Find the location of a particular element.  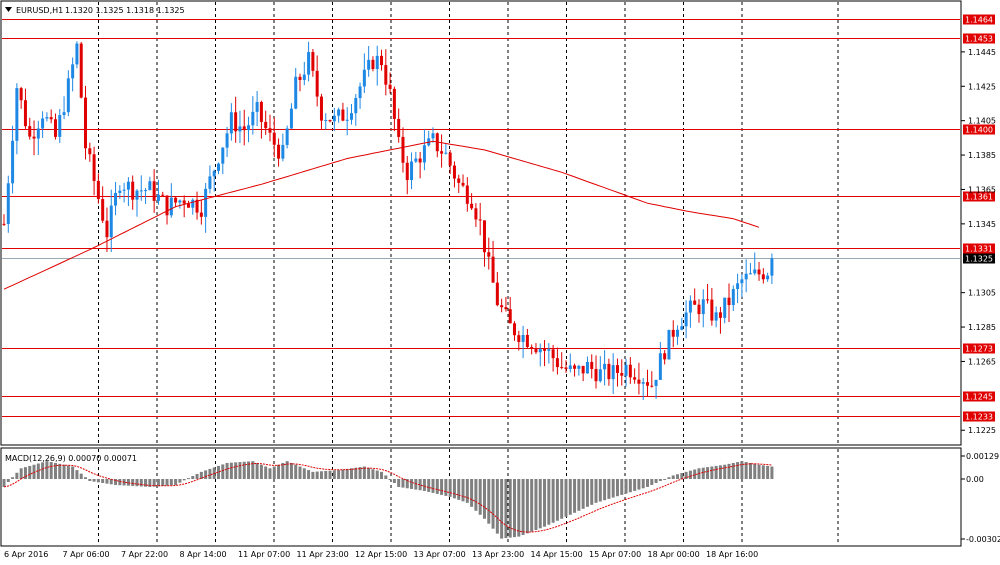

level-label: 1.1464 is located at coordinates (979, 20).